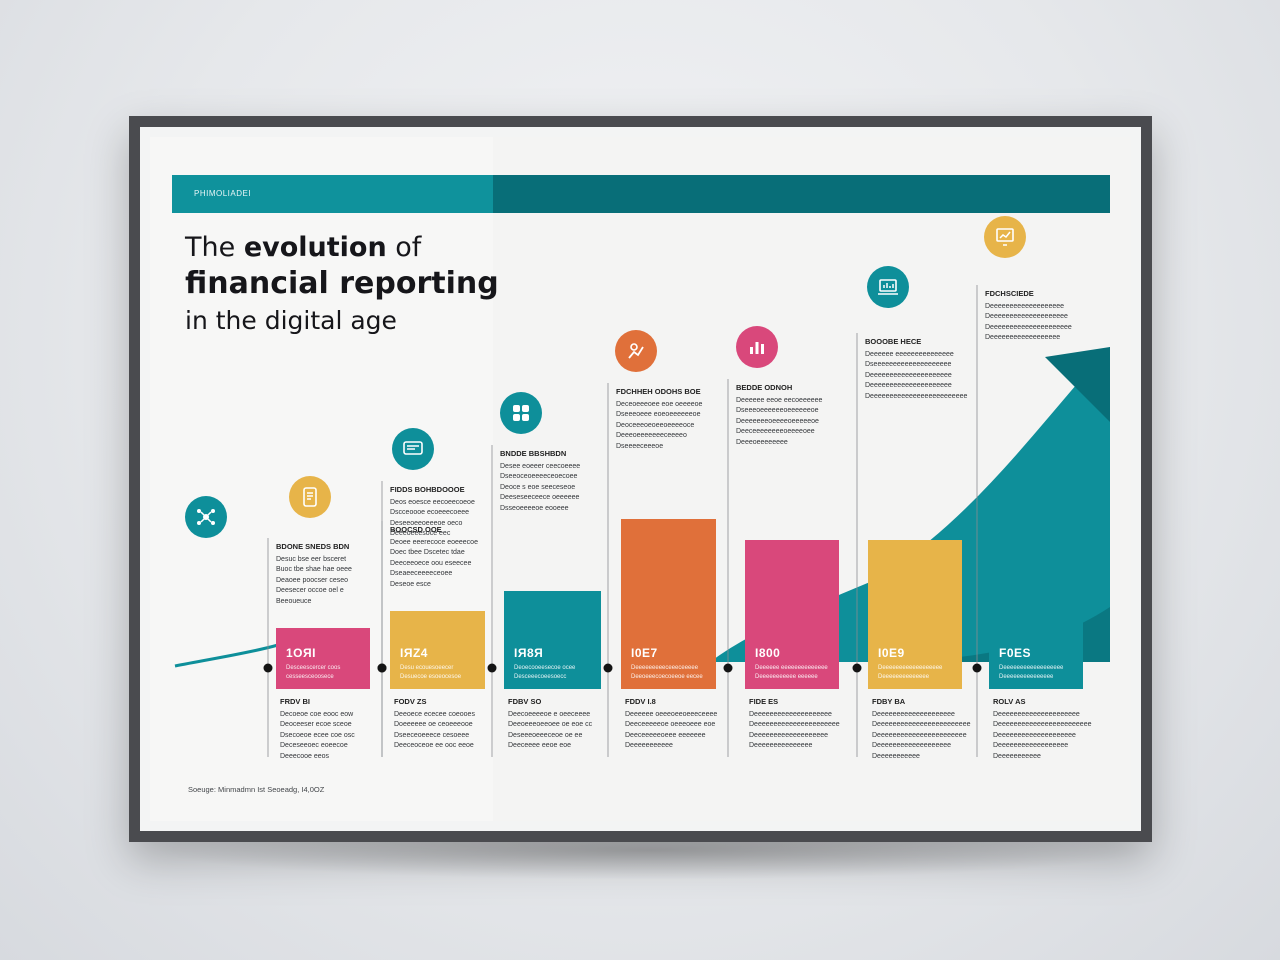  Describe the element at coordinates (540, 497) in the screenshot. I see `milestone-upper-line: Deeseseeceece oeeeeee` at that location.